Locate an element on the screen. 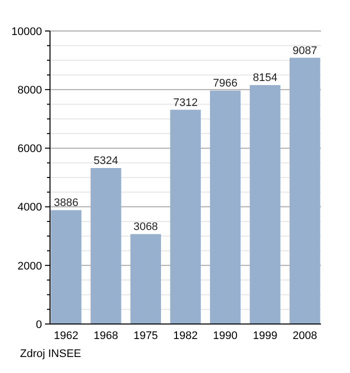 This screenshot has height=373, width=350. y-tick-label: 4000 is located at coordinates (30, 208).